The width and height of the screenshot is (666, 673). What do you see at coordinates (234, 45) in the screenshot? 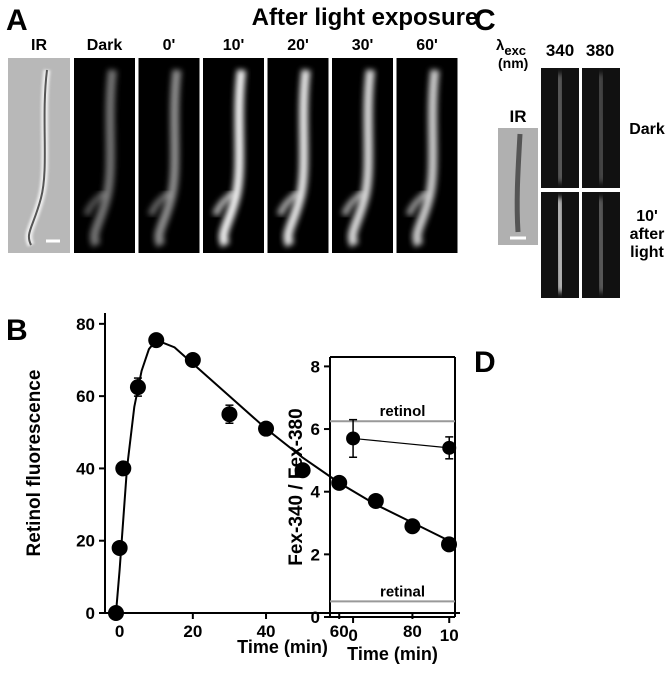
I see `image-label: 10'` at bounding box center [234, 45].